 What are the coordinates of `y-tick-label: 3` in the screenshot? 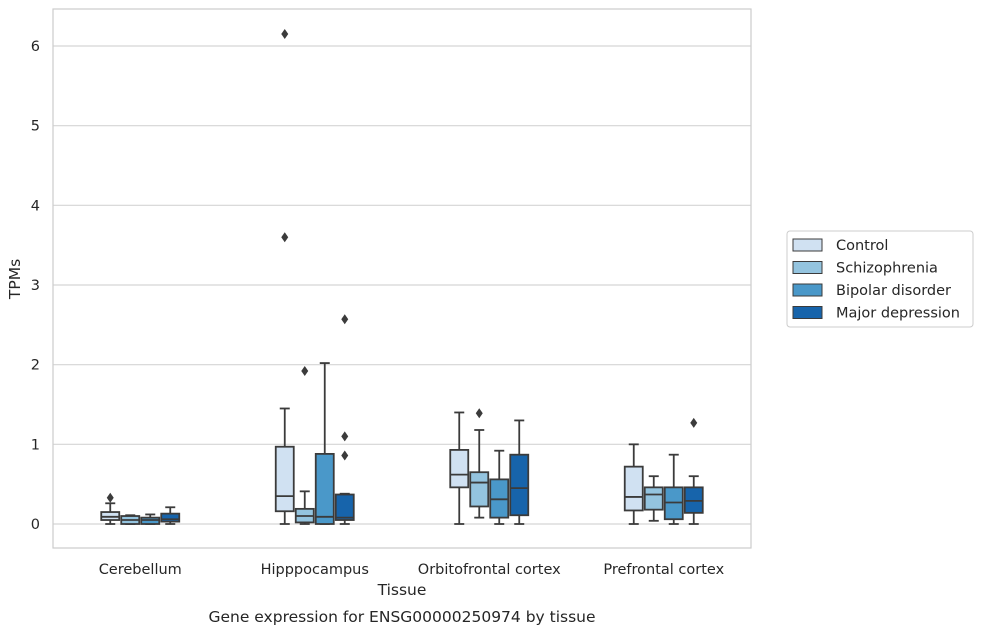 It's located at (35, 286).